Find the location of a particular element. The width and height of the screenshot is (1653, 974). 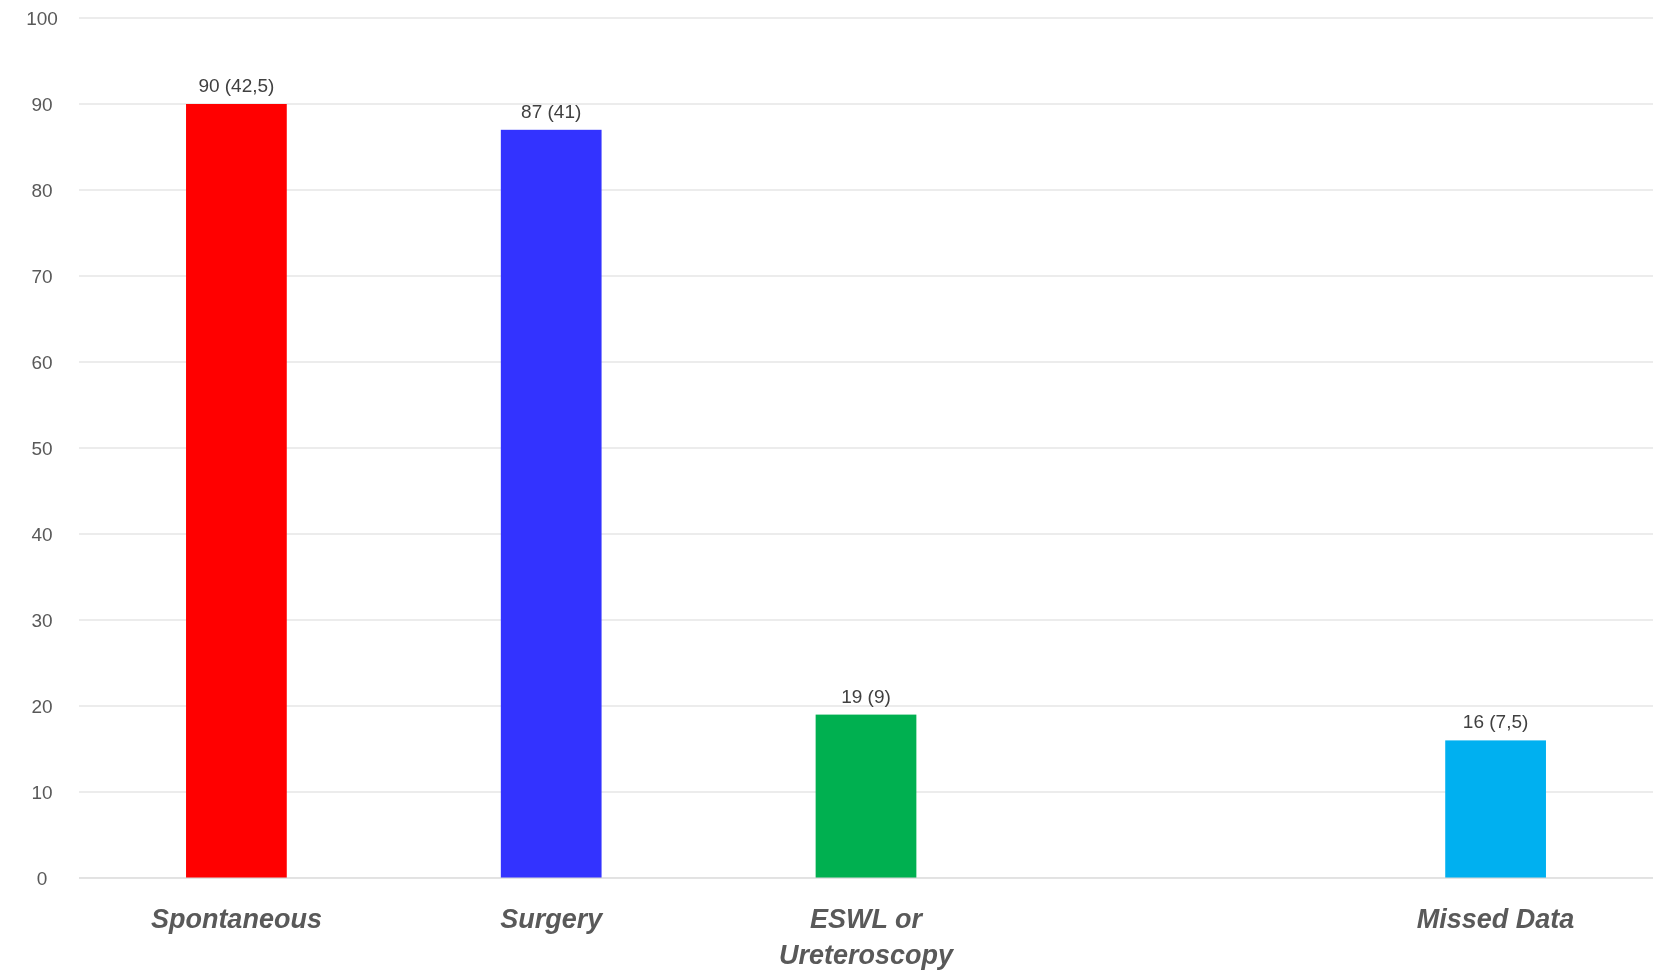

x-tick-label: Surgery is located at coordinates (552, 919).